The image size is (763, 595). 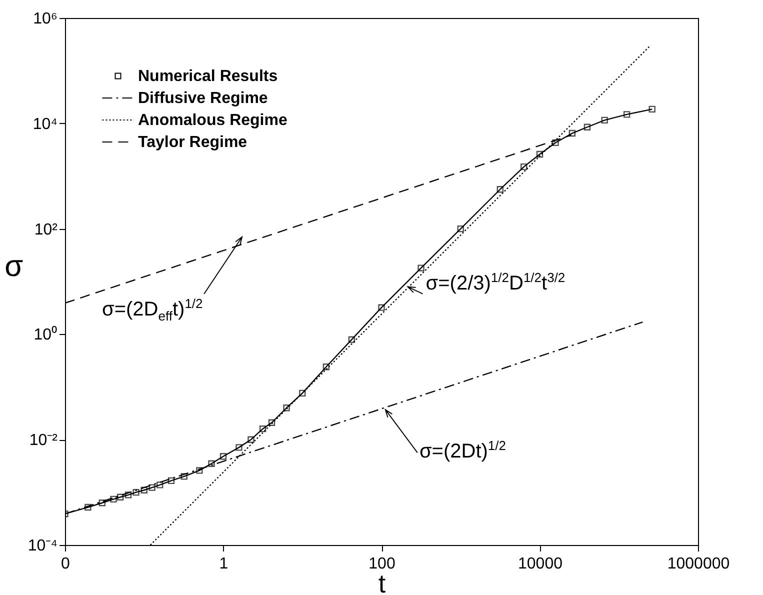 I want to click on legend-label: Diffusive Regime, so click(x=203, y=98).